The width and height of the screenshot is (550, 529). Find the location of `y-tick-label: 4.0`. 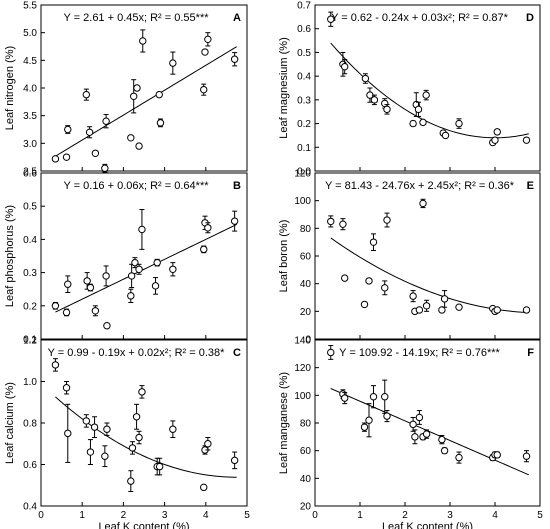

y-tick-label: 4.0 is located at coordinates (30, 89).